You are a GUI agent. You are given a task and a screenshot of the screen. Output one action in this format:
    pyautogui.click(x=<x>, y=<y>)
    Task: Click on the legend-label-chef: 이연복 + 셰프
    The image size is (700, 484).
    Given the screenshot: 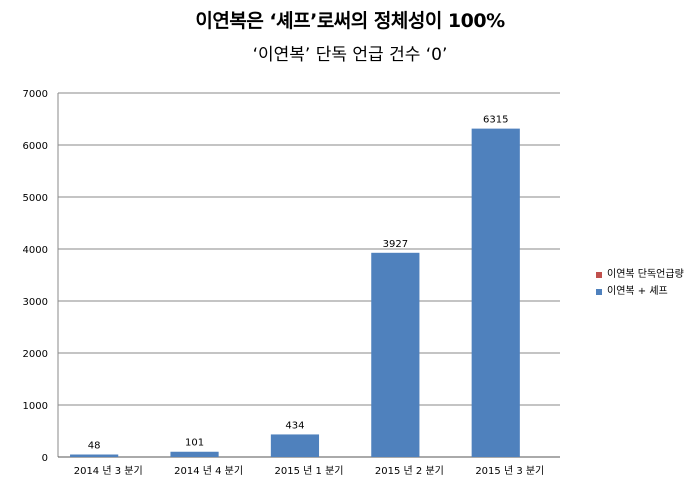 What is the action you would take?
    pyautogui.click(x=637, y=291)
    